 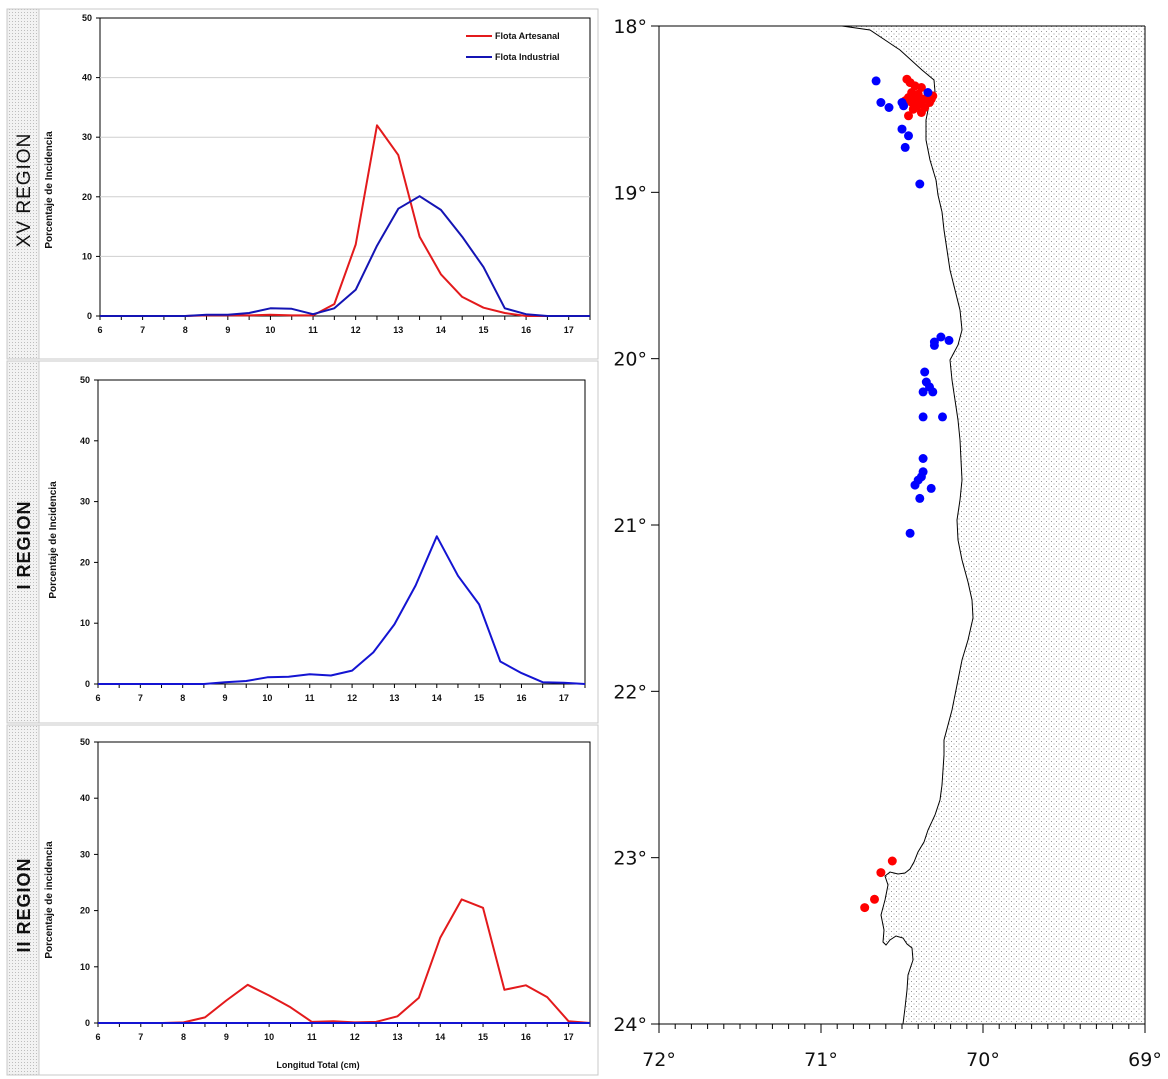 I want to click on map-x-tick-label: 70°, so click(x=983, y=1060).